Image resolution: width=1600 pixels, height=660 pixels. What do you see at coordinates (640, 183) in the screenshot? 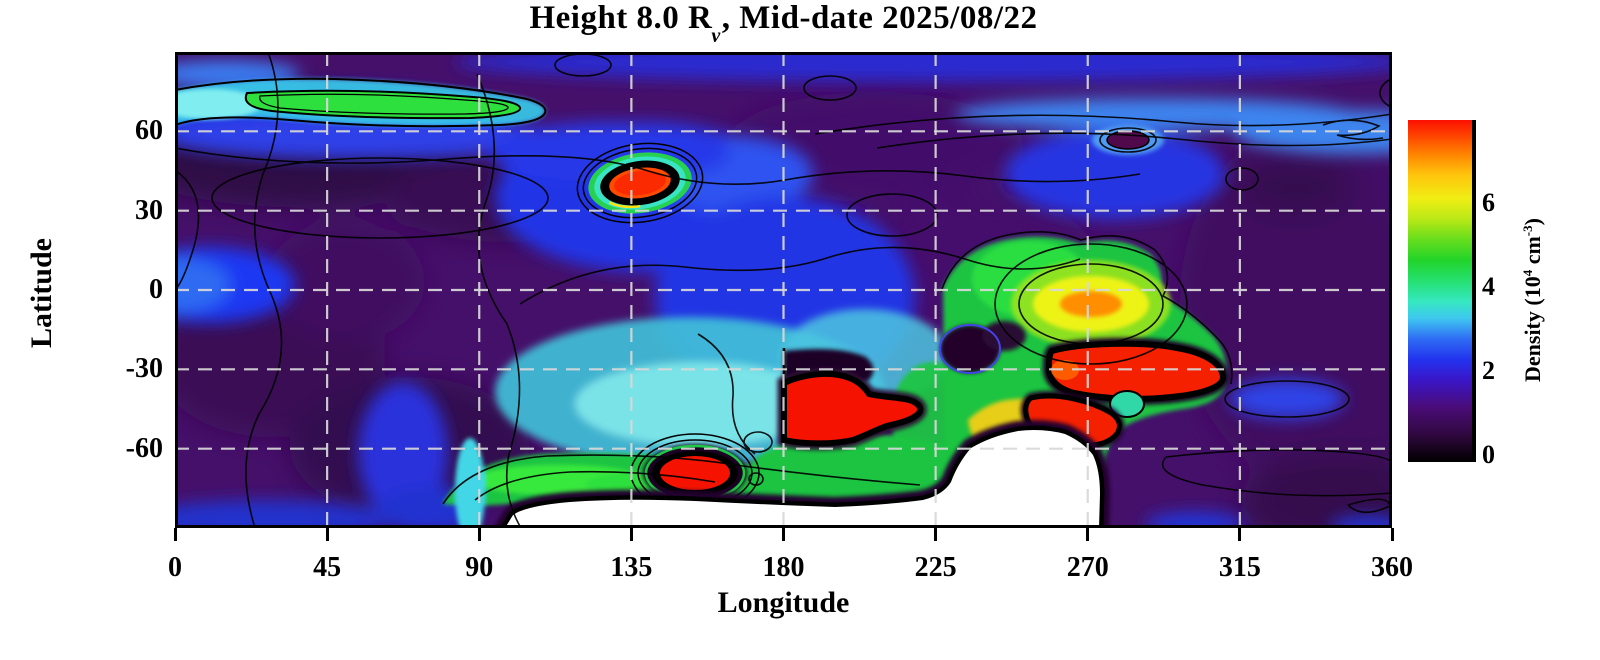
I see `red-hotspot-north` at bounding box center [640, 183].